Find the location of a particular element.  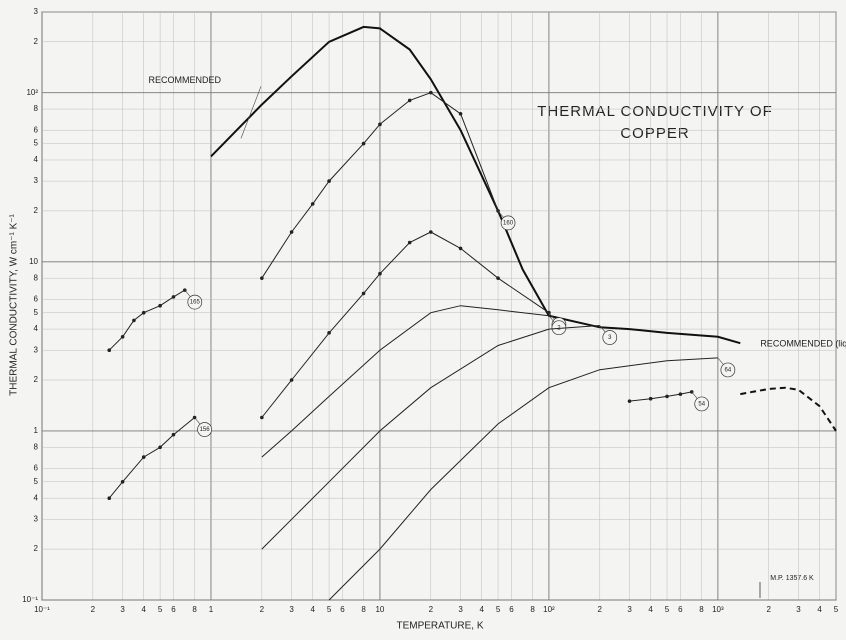

series-label: 3 is located at coordinates (610, 338).